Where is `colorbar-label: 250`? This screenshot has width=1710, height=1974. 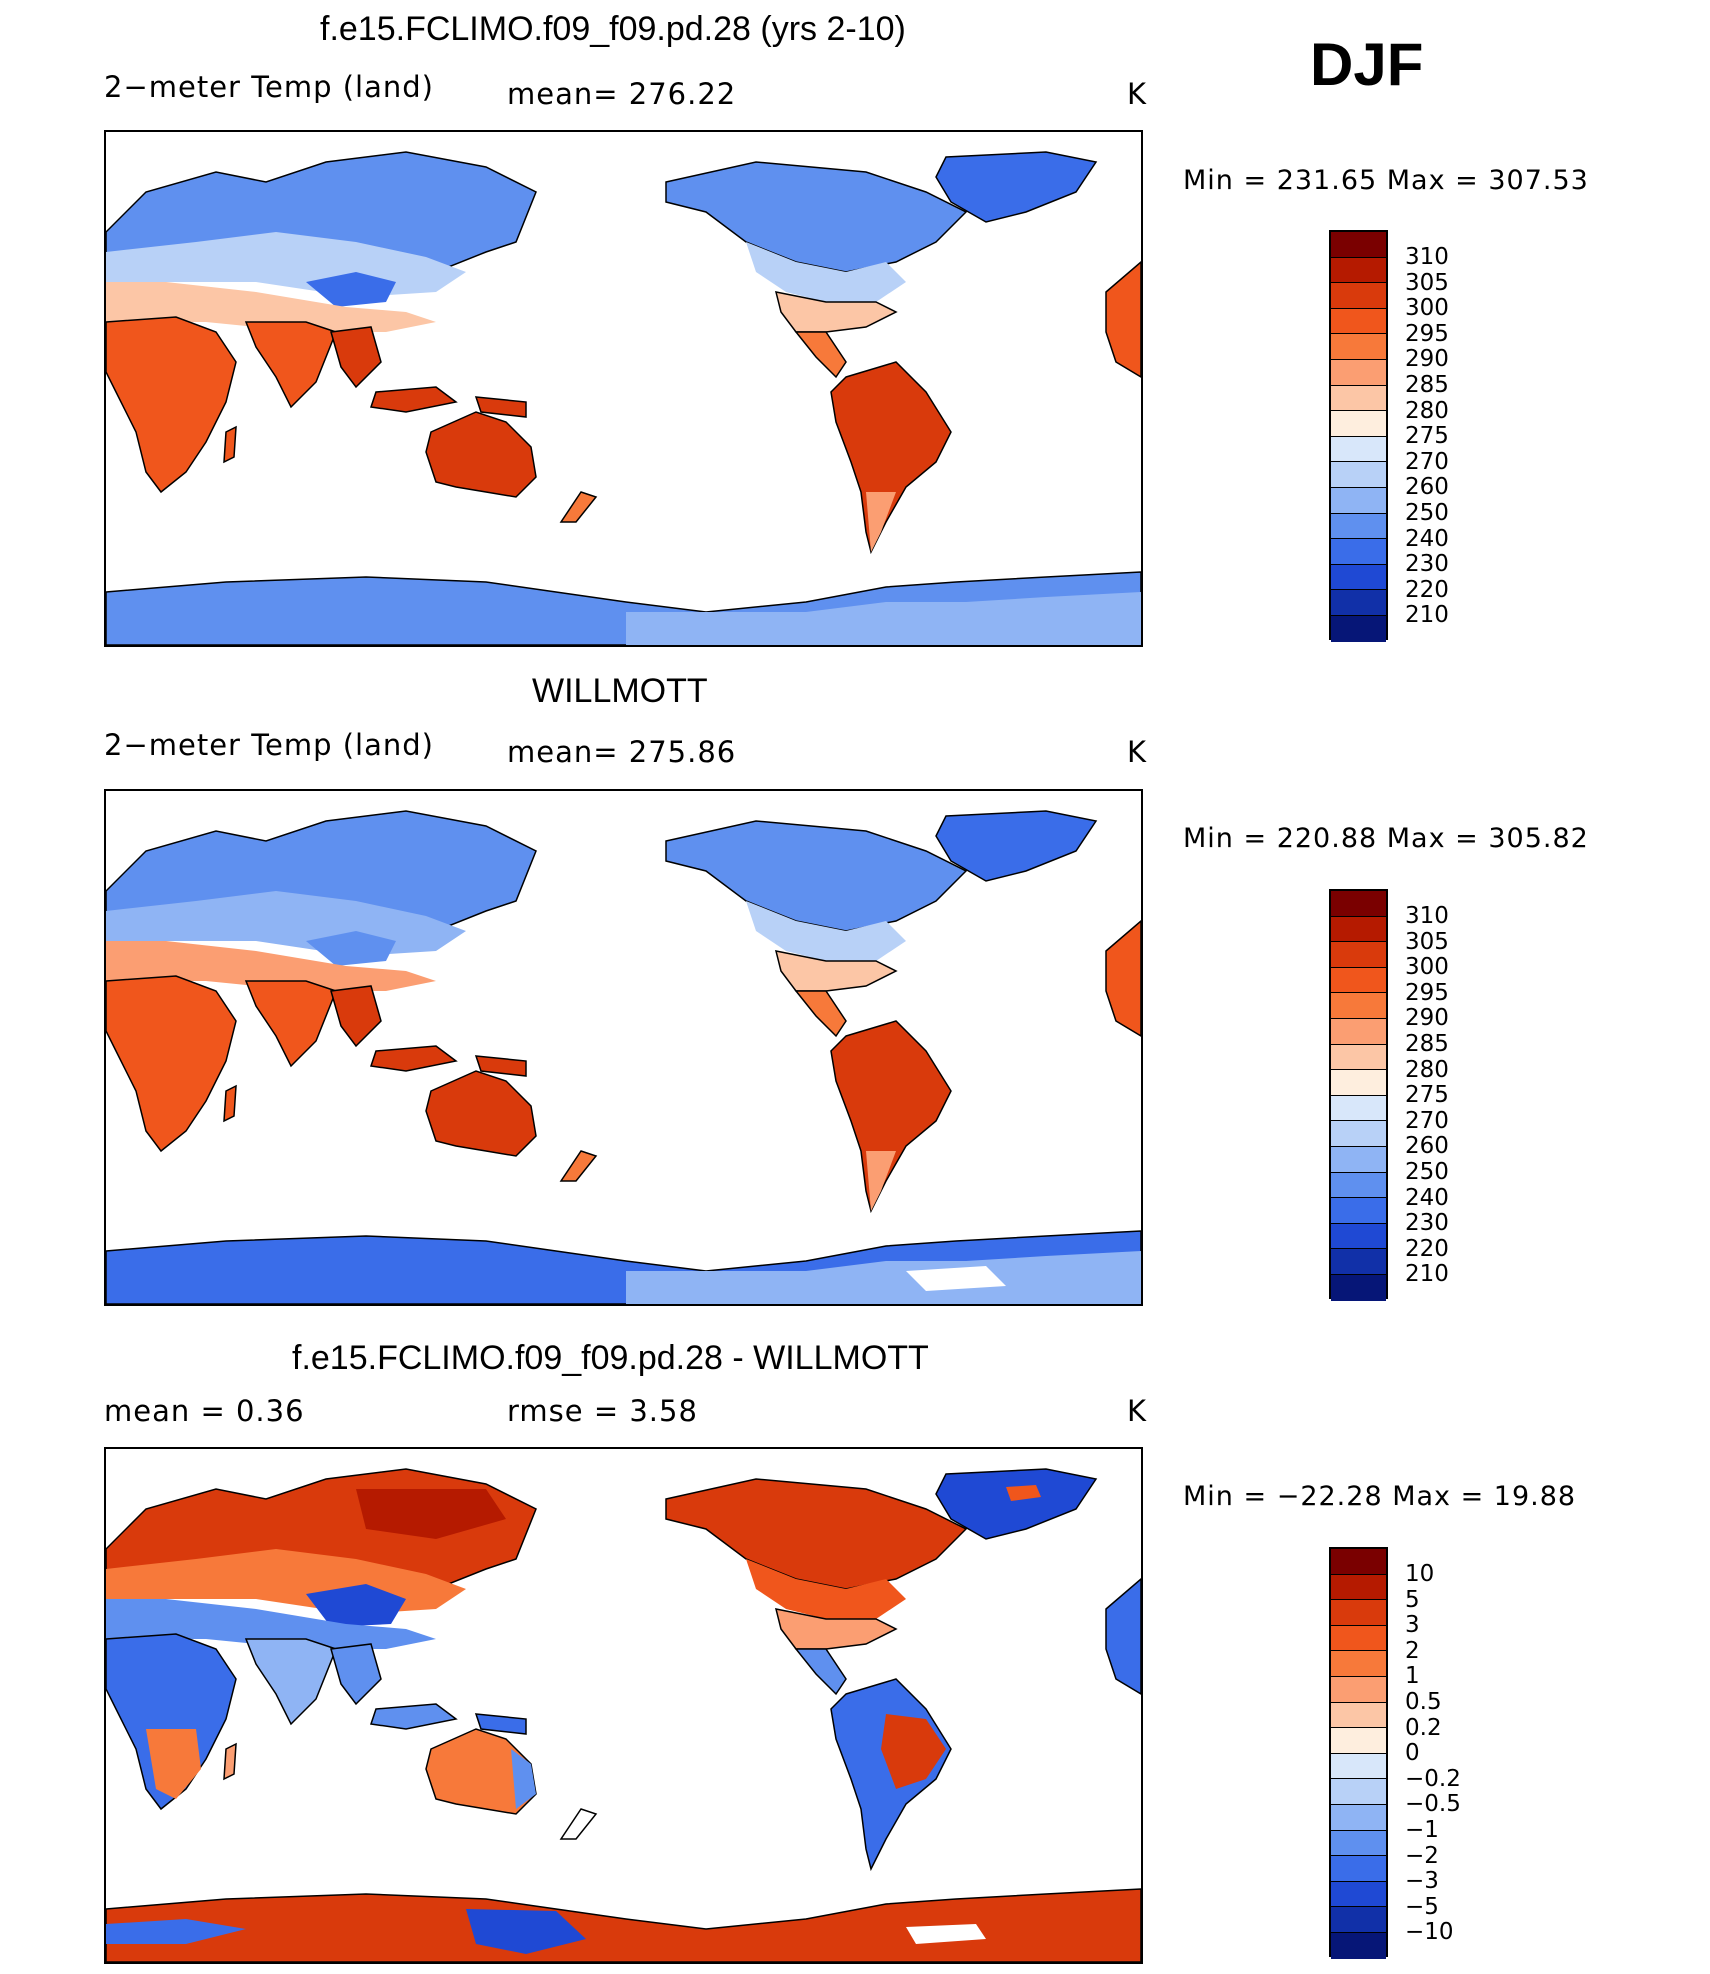
colorbar-label: 250 is located at coordinates (1427, 1172).